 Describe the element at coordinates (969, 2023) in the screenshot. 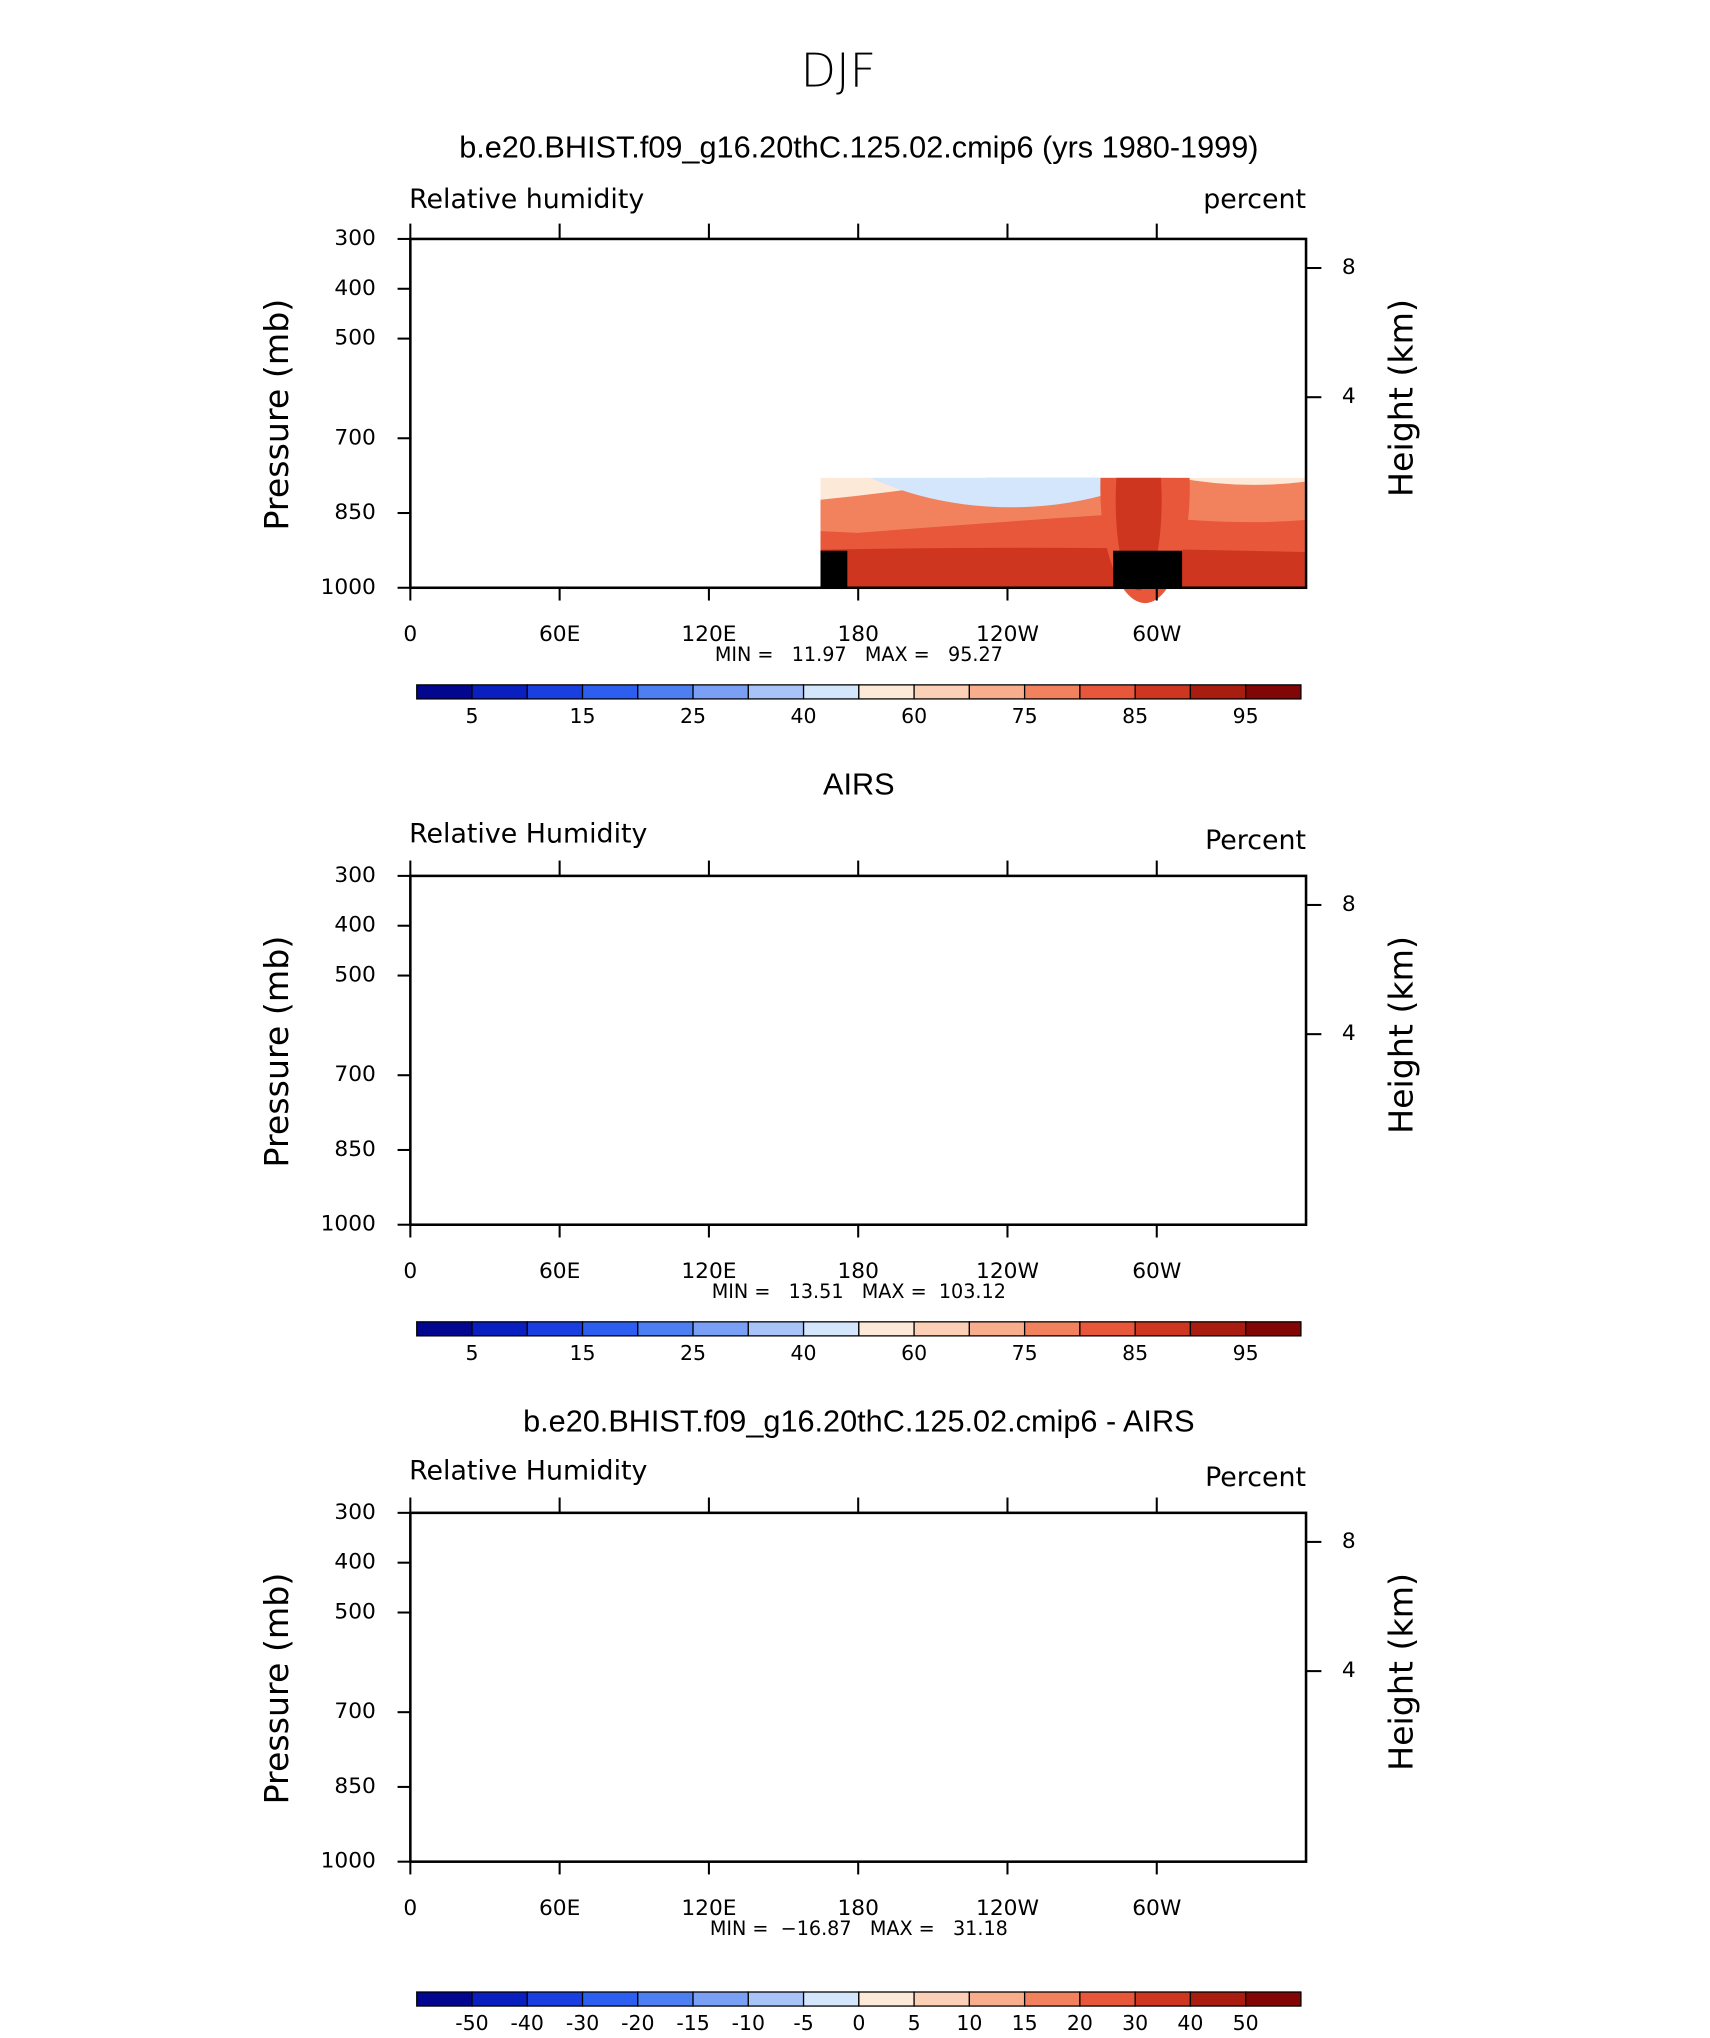

I see `colorbar-label: 10` at that location.